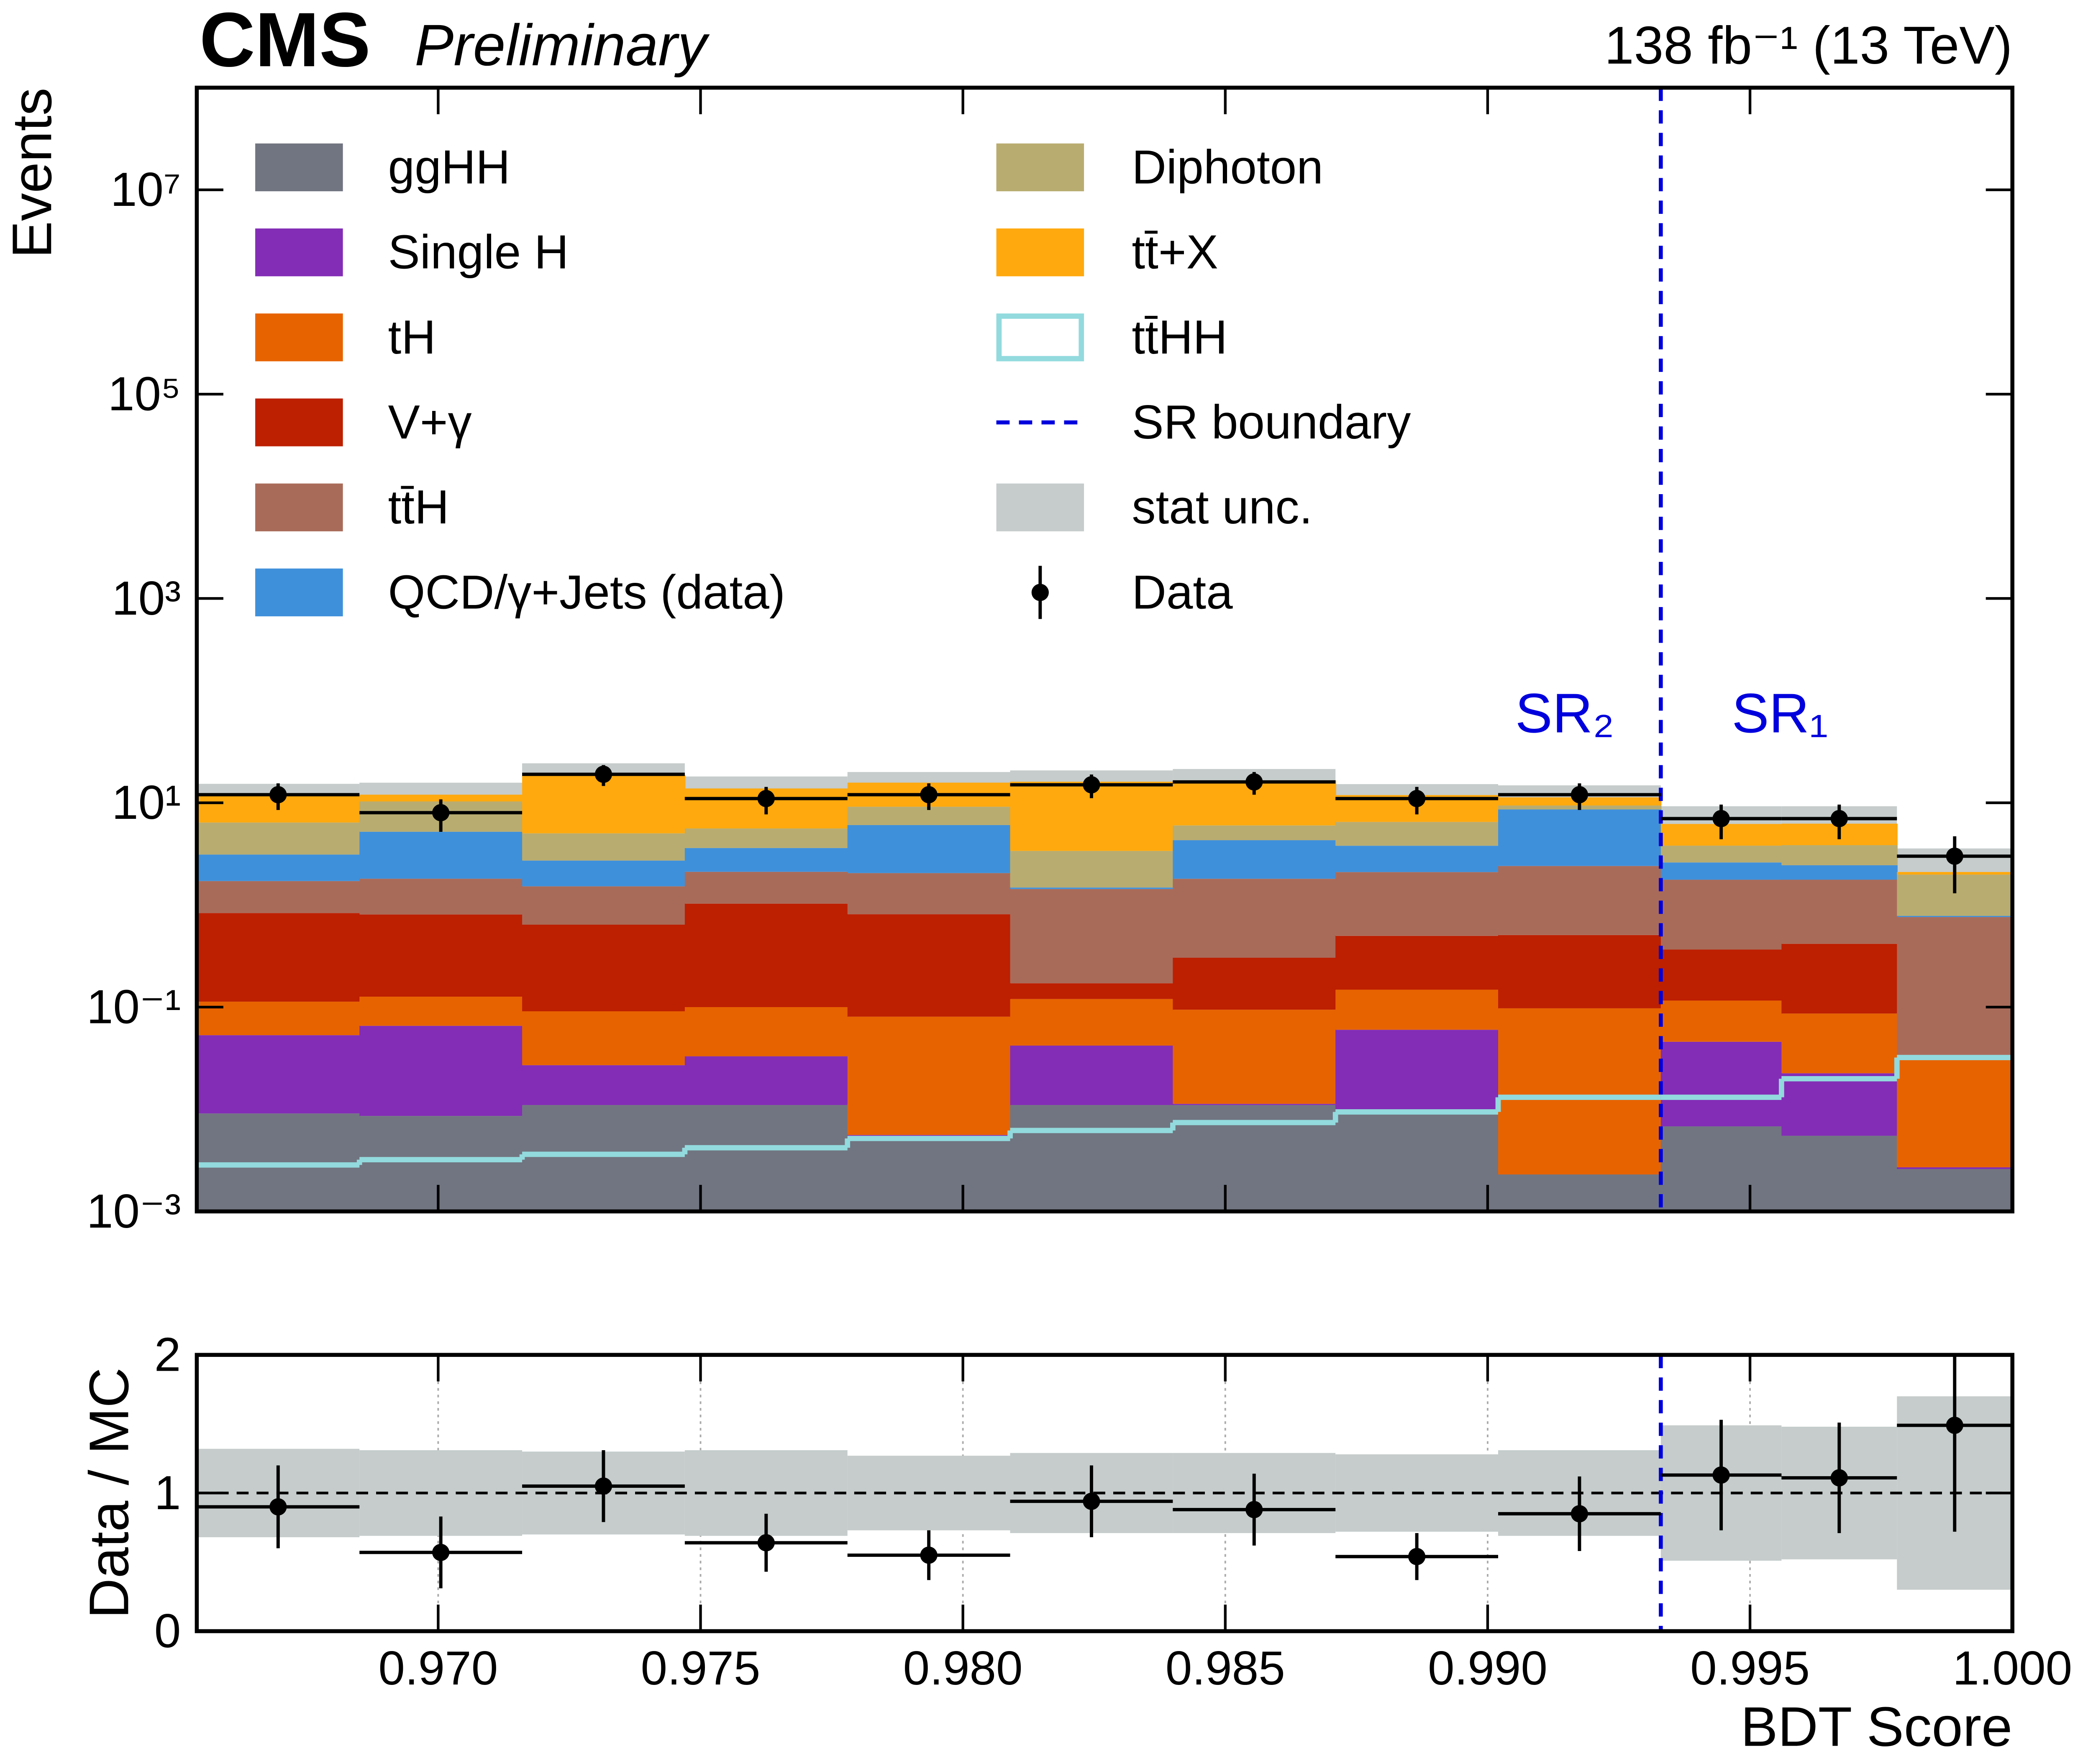 This screenshot has height=1764, width=2083. What do you see at coordinates (701, 1668) in the screenshot?
I see `x-tick-label: 0.975` at bounding box center [701, 1668].